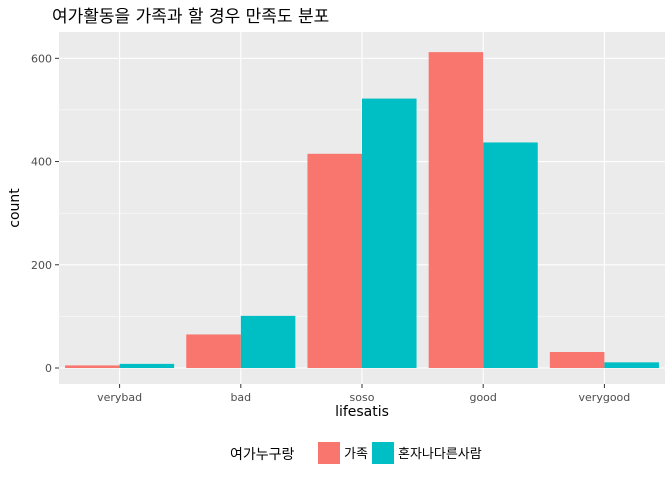  Describe the element at coordinates (41, 265) in the screenshot. I see `y-tick-label: 200` at that location.